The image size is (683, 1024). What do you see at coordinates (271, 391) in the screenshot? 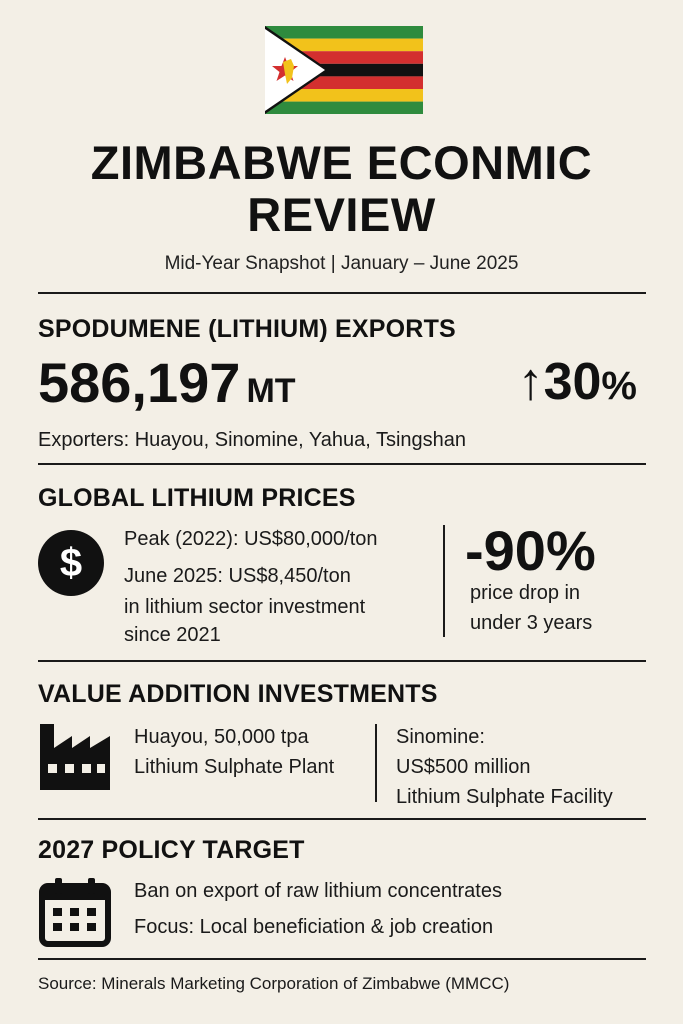
I see `export-volume-unit: MT` at bounding box center [271, 391].